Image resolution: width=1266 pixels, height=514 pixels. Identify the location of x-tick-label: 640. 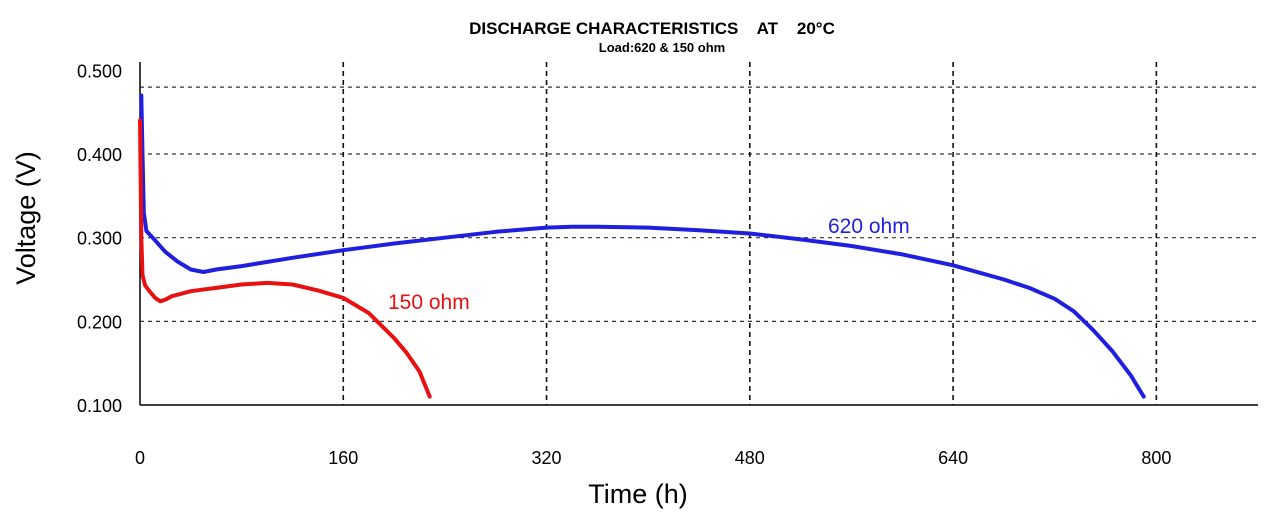
(953, 458).